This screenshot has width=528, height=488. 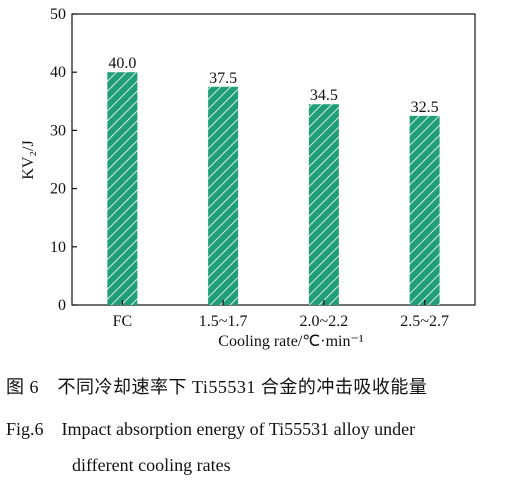 What do you see at coordinates (291, 341) in the screenshot?
I see `x-axis-title: Cooling rate/℃·min⁻¹` at bounding box center [291, 341].